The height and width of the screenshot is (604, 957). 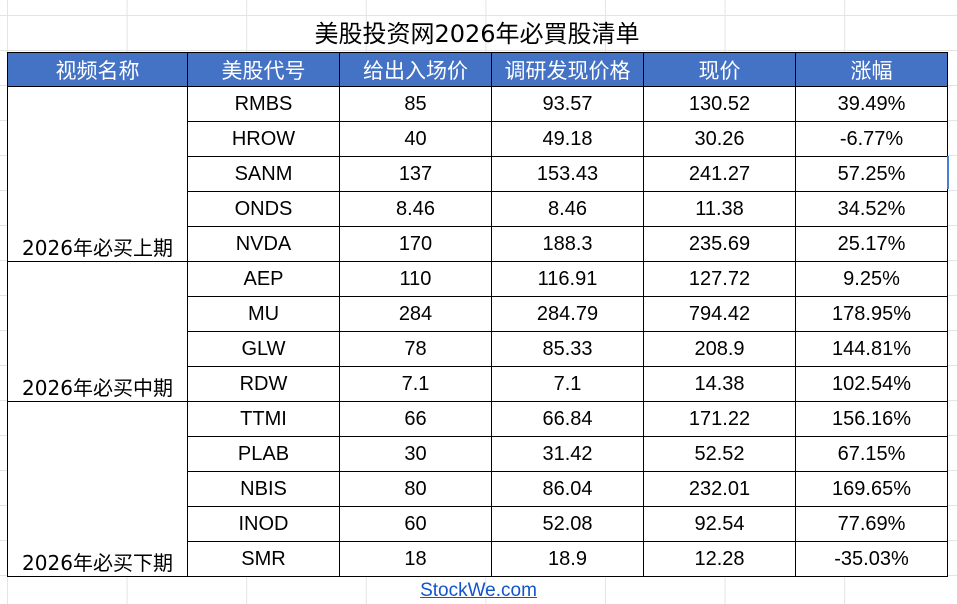 I want to click on table-row: NBIS 80 86.04 232.01 169.65%, so click(x=478, y=489).